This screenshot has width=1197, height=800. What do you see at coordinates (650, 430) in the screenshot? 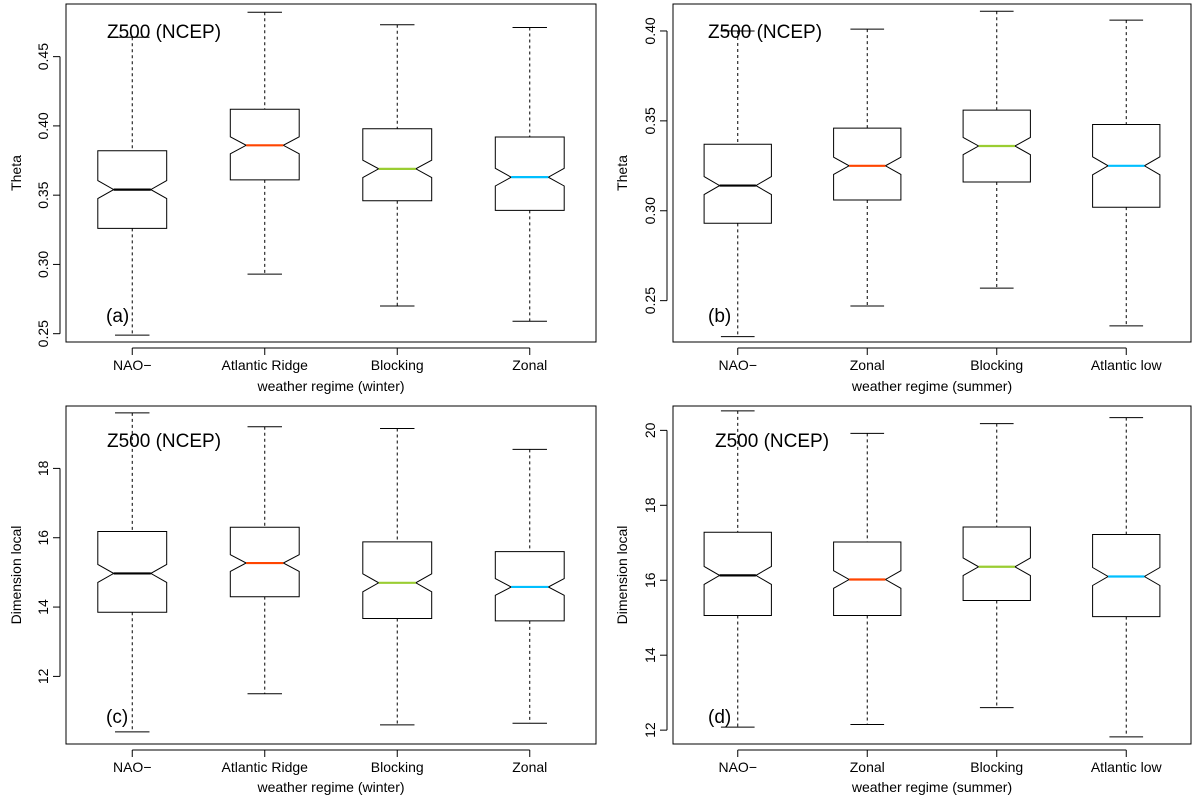
I see `y-tick-label: 20` at bounding box center [650, 430].